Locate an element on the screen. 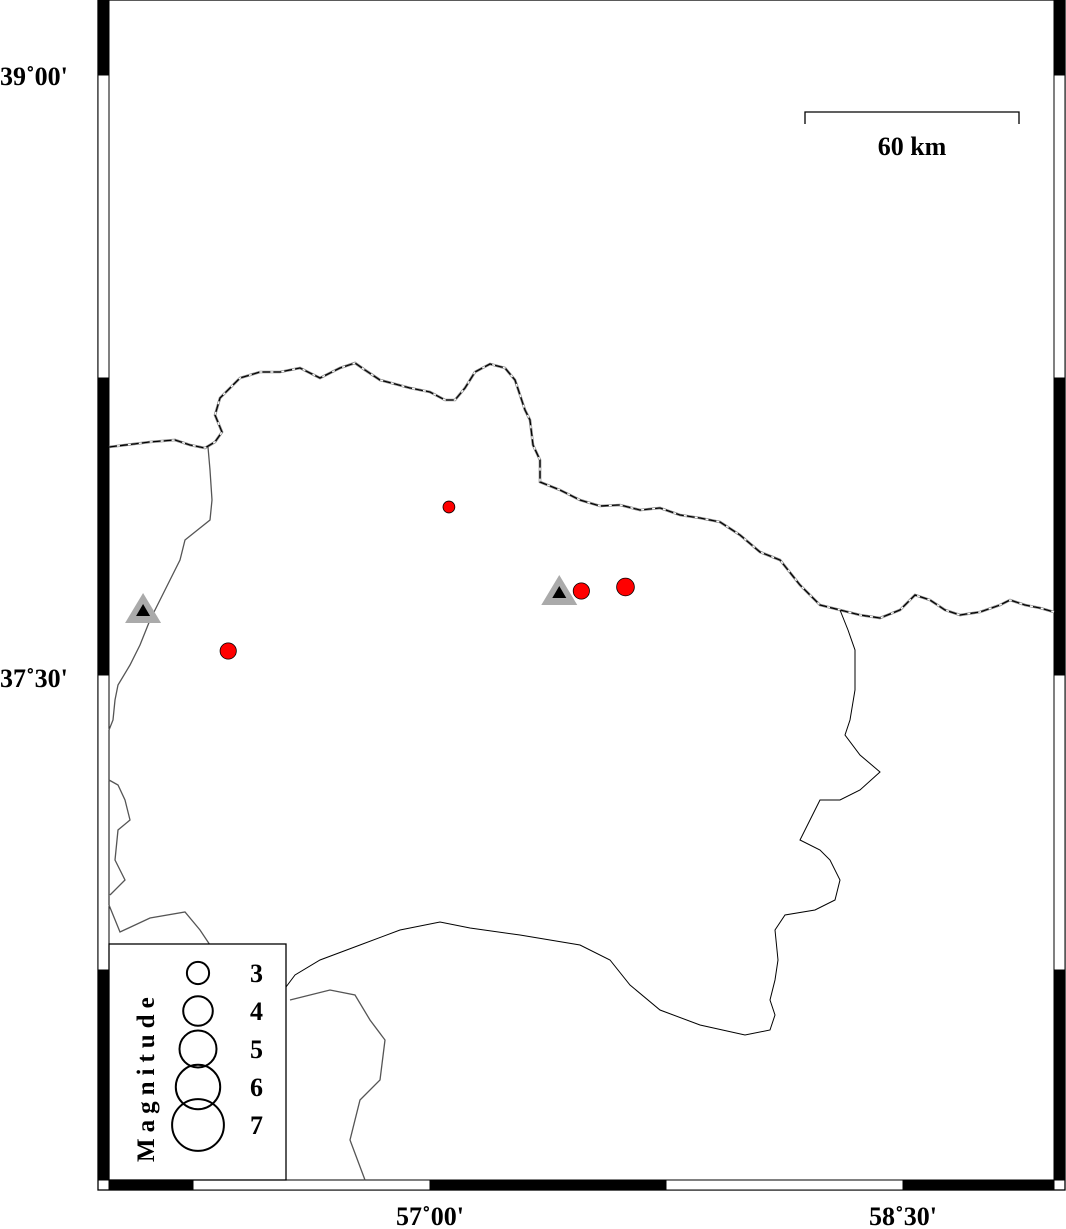 The width and height of the screenshot is (1066, 1229). scale-bar: 60 km is located at coordinates (912, 136).